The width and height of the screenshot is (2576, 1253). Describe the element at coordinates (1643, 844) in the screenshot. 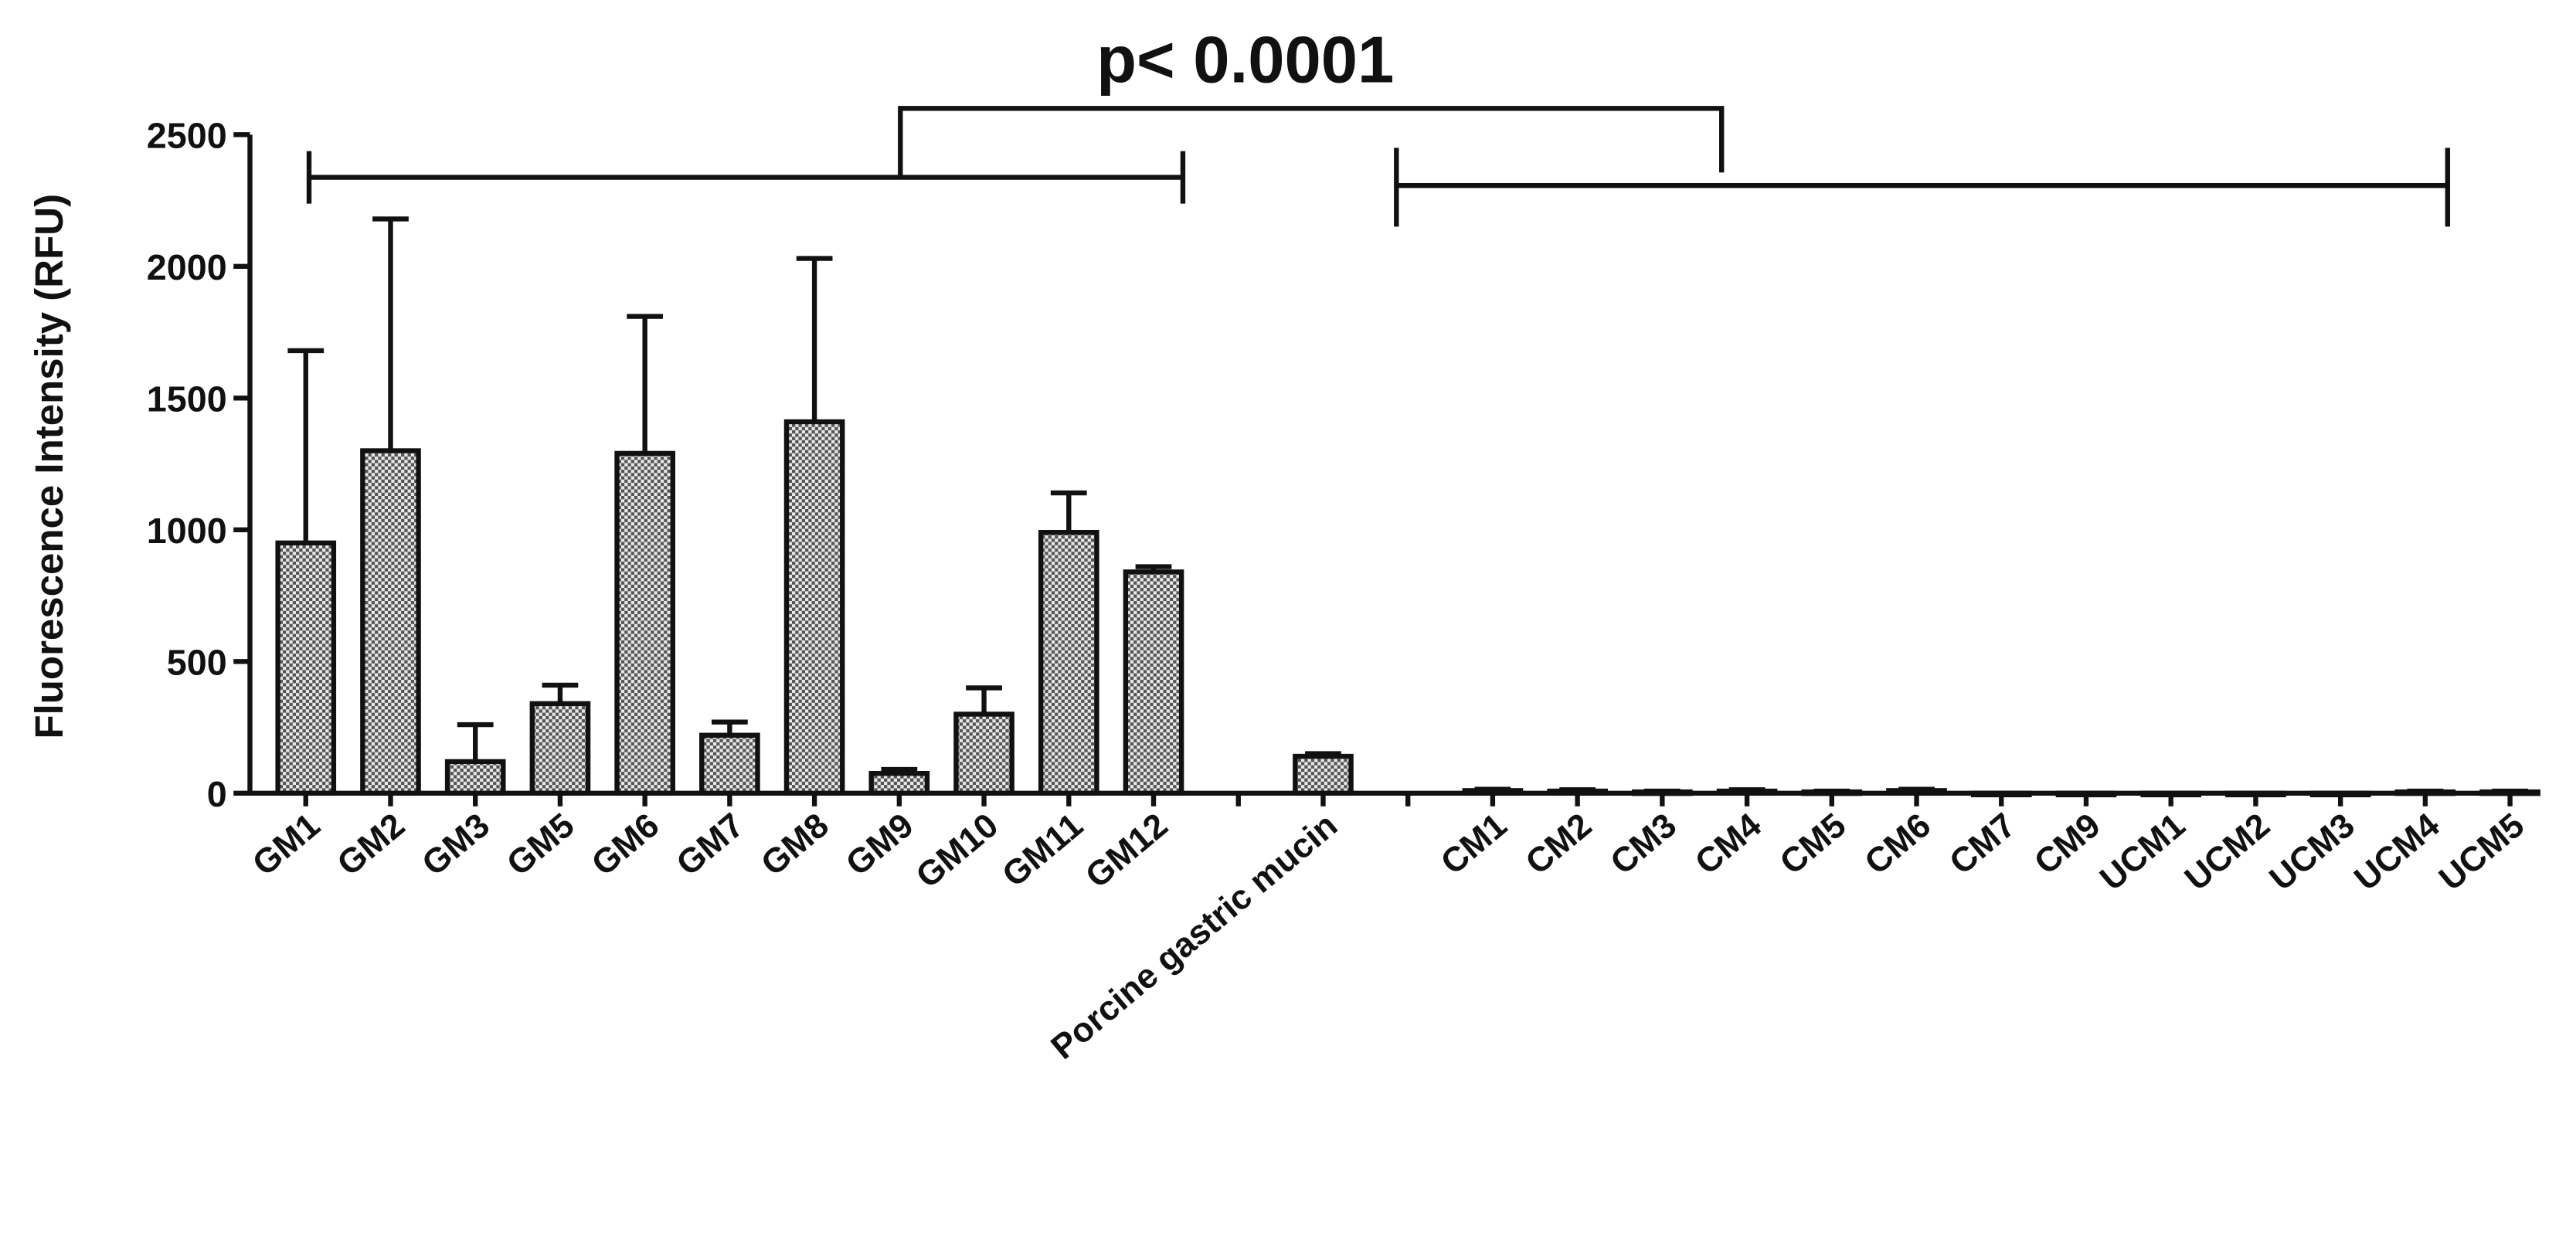

I see `x-tick-label: CM3` at that location.